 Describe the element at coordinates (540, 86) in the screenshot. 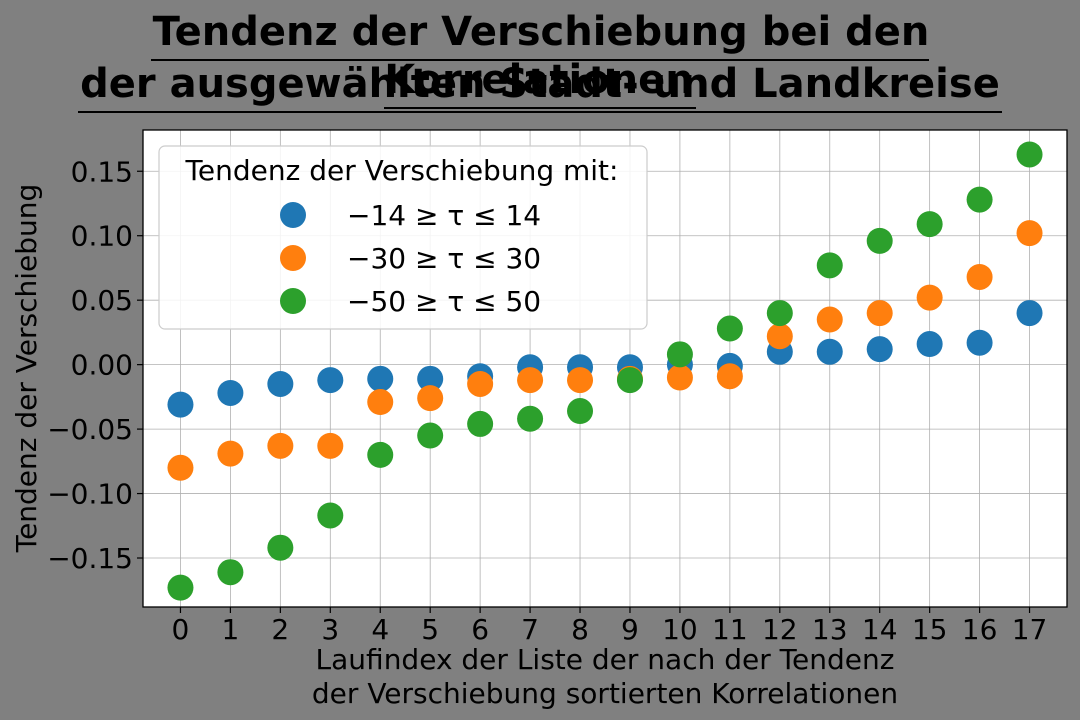

I see `chart-title-line-2: der ausgewählten Stadt- und Landkreise` at that location.